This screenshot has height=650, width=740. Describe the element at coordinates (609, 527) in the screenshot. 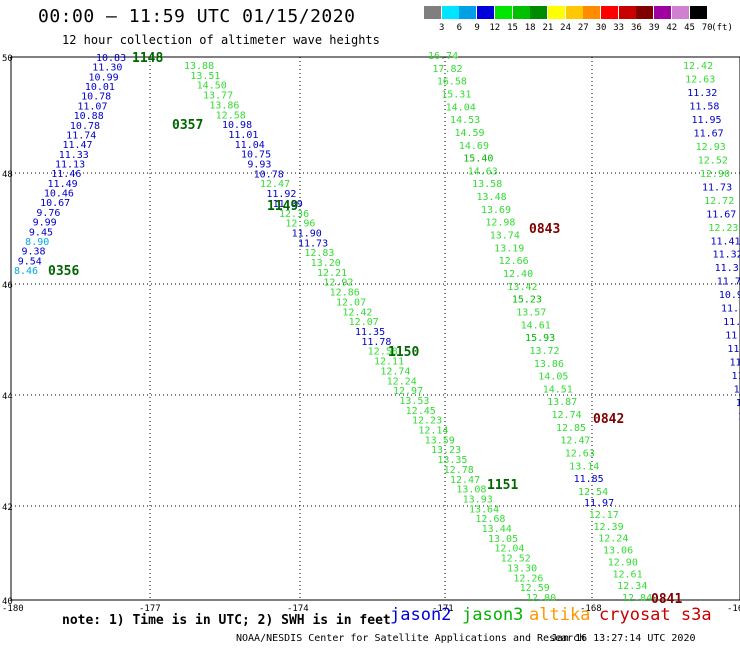

I see `wave-height-value: 12.39` at that location.